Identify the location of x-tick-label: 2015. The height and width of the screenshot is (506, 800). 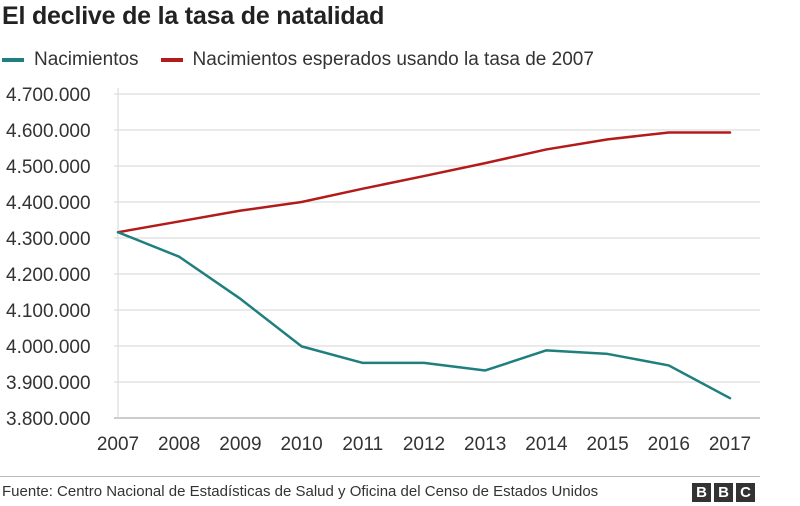
(607, 444).